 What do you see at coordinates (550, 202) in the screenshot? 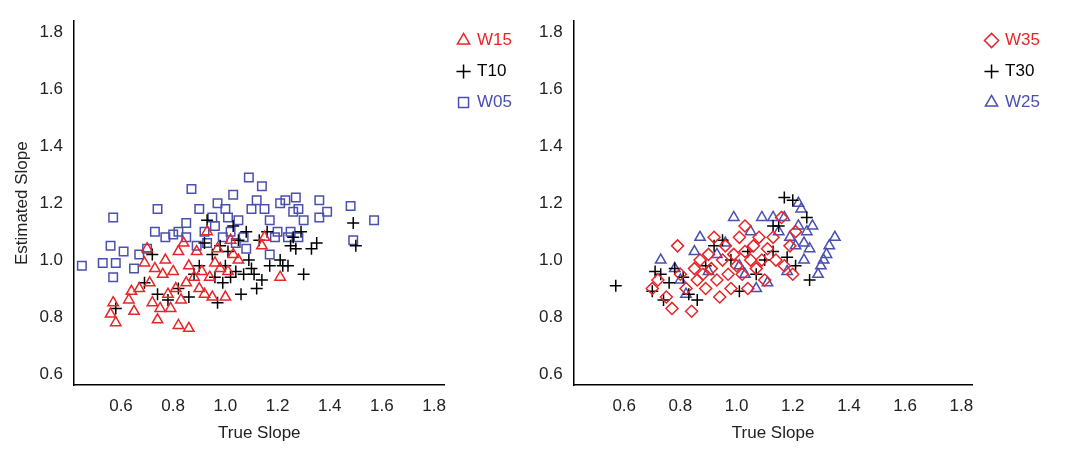
I see `y-tick-label: 1.2` at bounding box center [550, 202].